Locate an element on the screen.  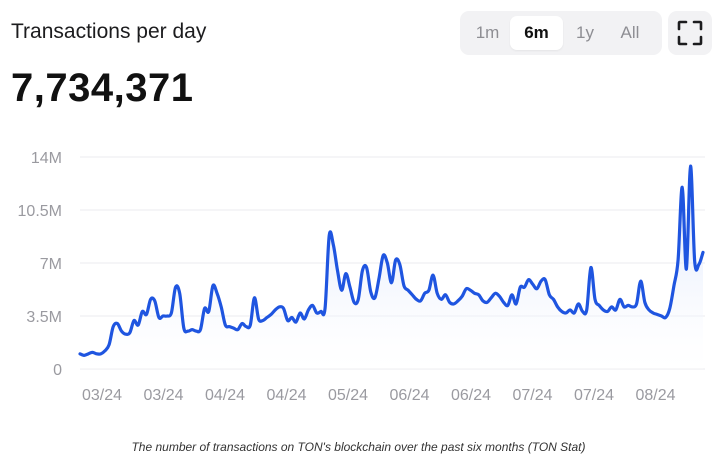
y-tick-label: 0 is located at coordinates (57, 370).